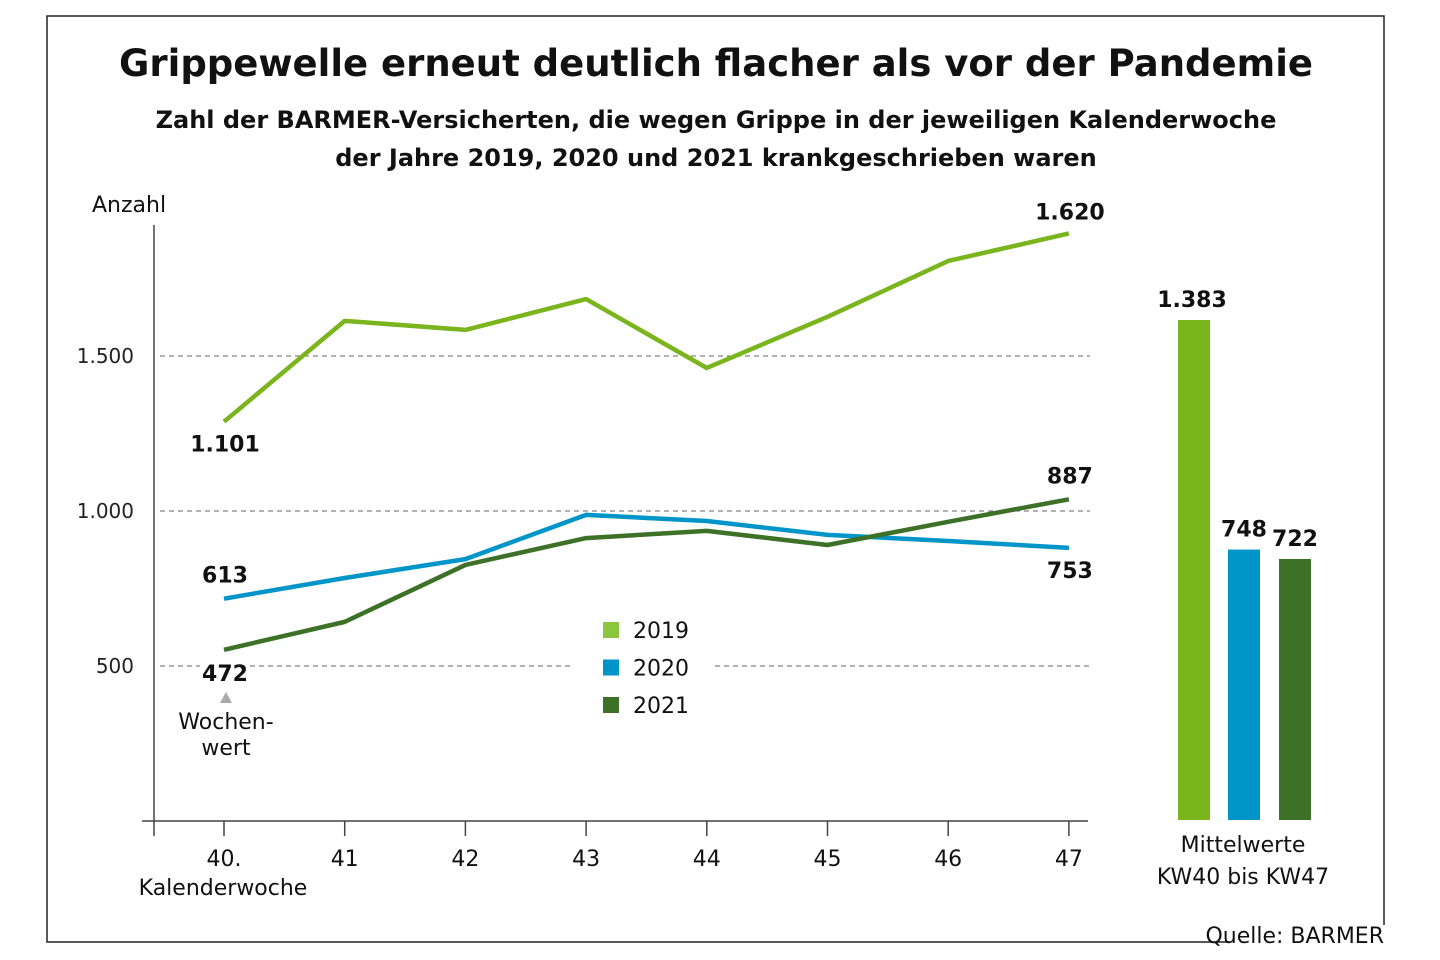 The image size is (1440, 960). Describe the element at coordinates (948, 859) in the screenshot. I see `x-tick-label: 46` at that location.